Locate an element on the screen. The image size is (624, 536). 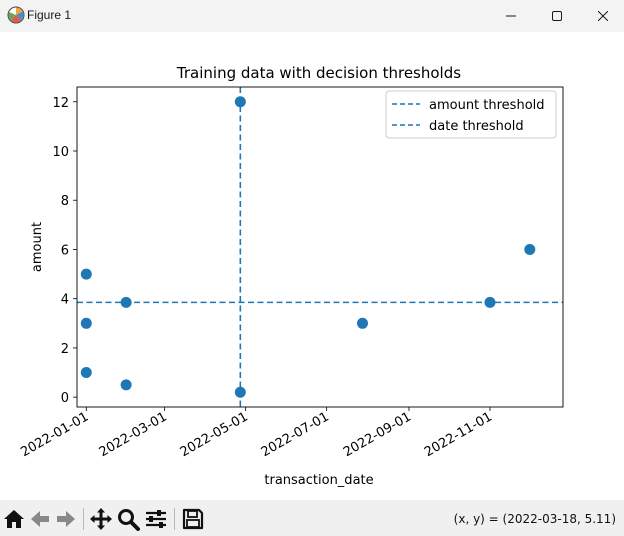
title-bar: Figure 1 is located at coordinates (312, 16).